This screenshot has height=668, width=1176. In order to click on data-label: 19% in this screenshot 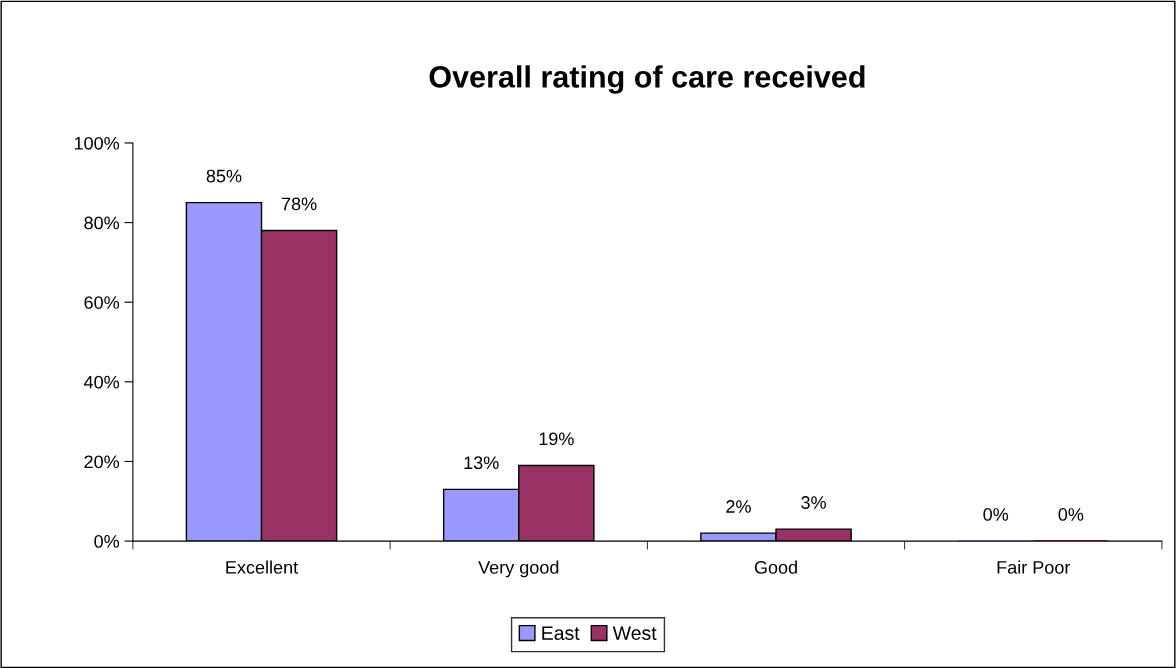, I will do `click(556, 439)`.